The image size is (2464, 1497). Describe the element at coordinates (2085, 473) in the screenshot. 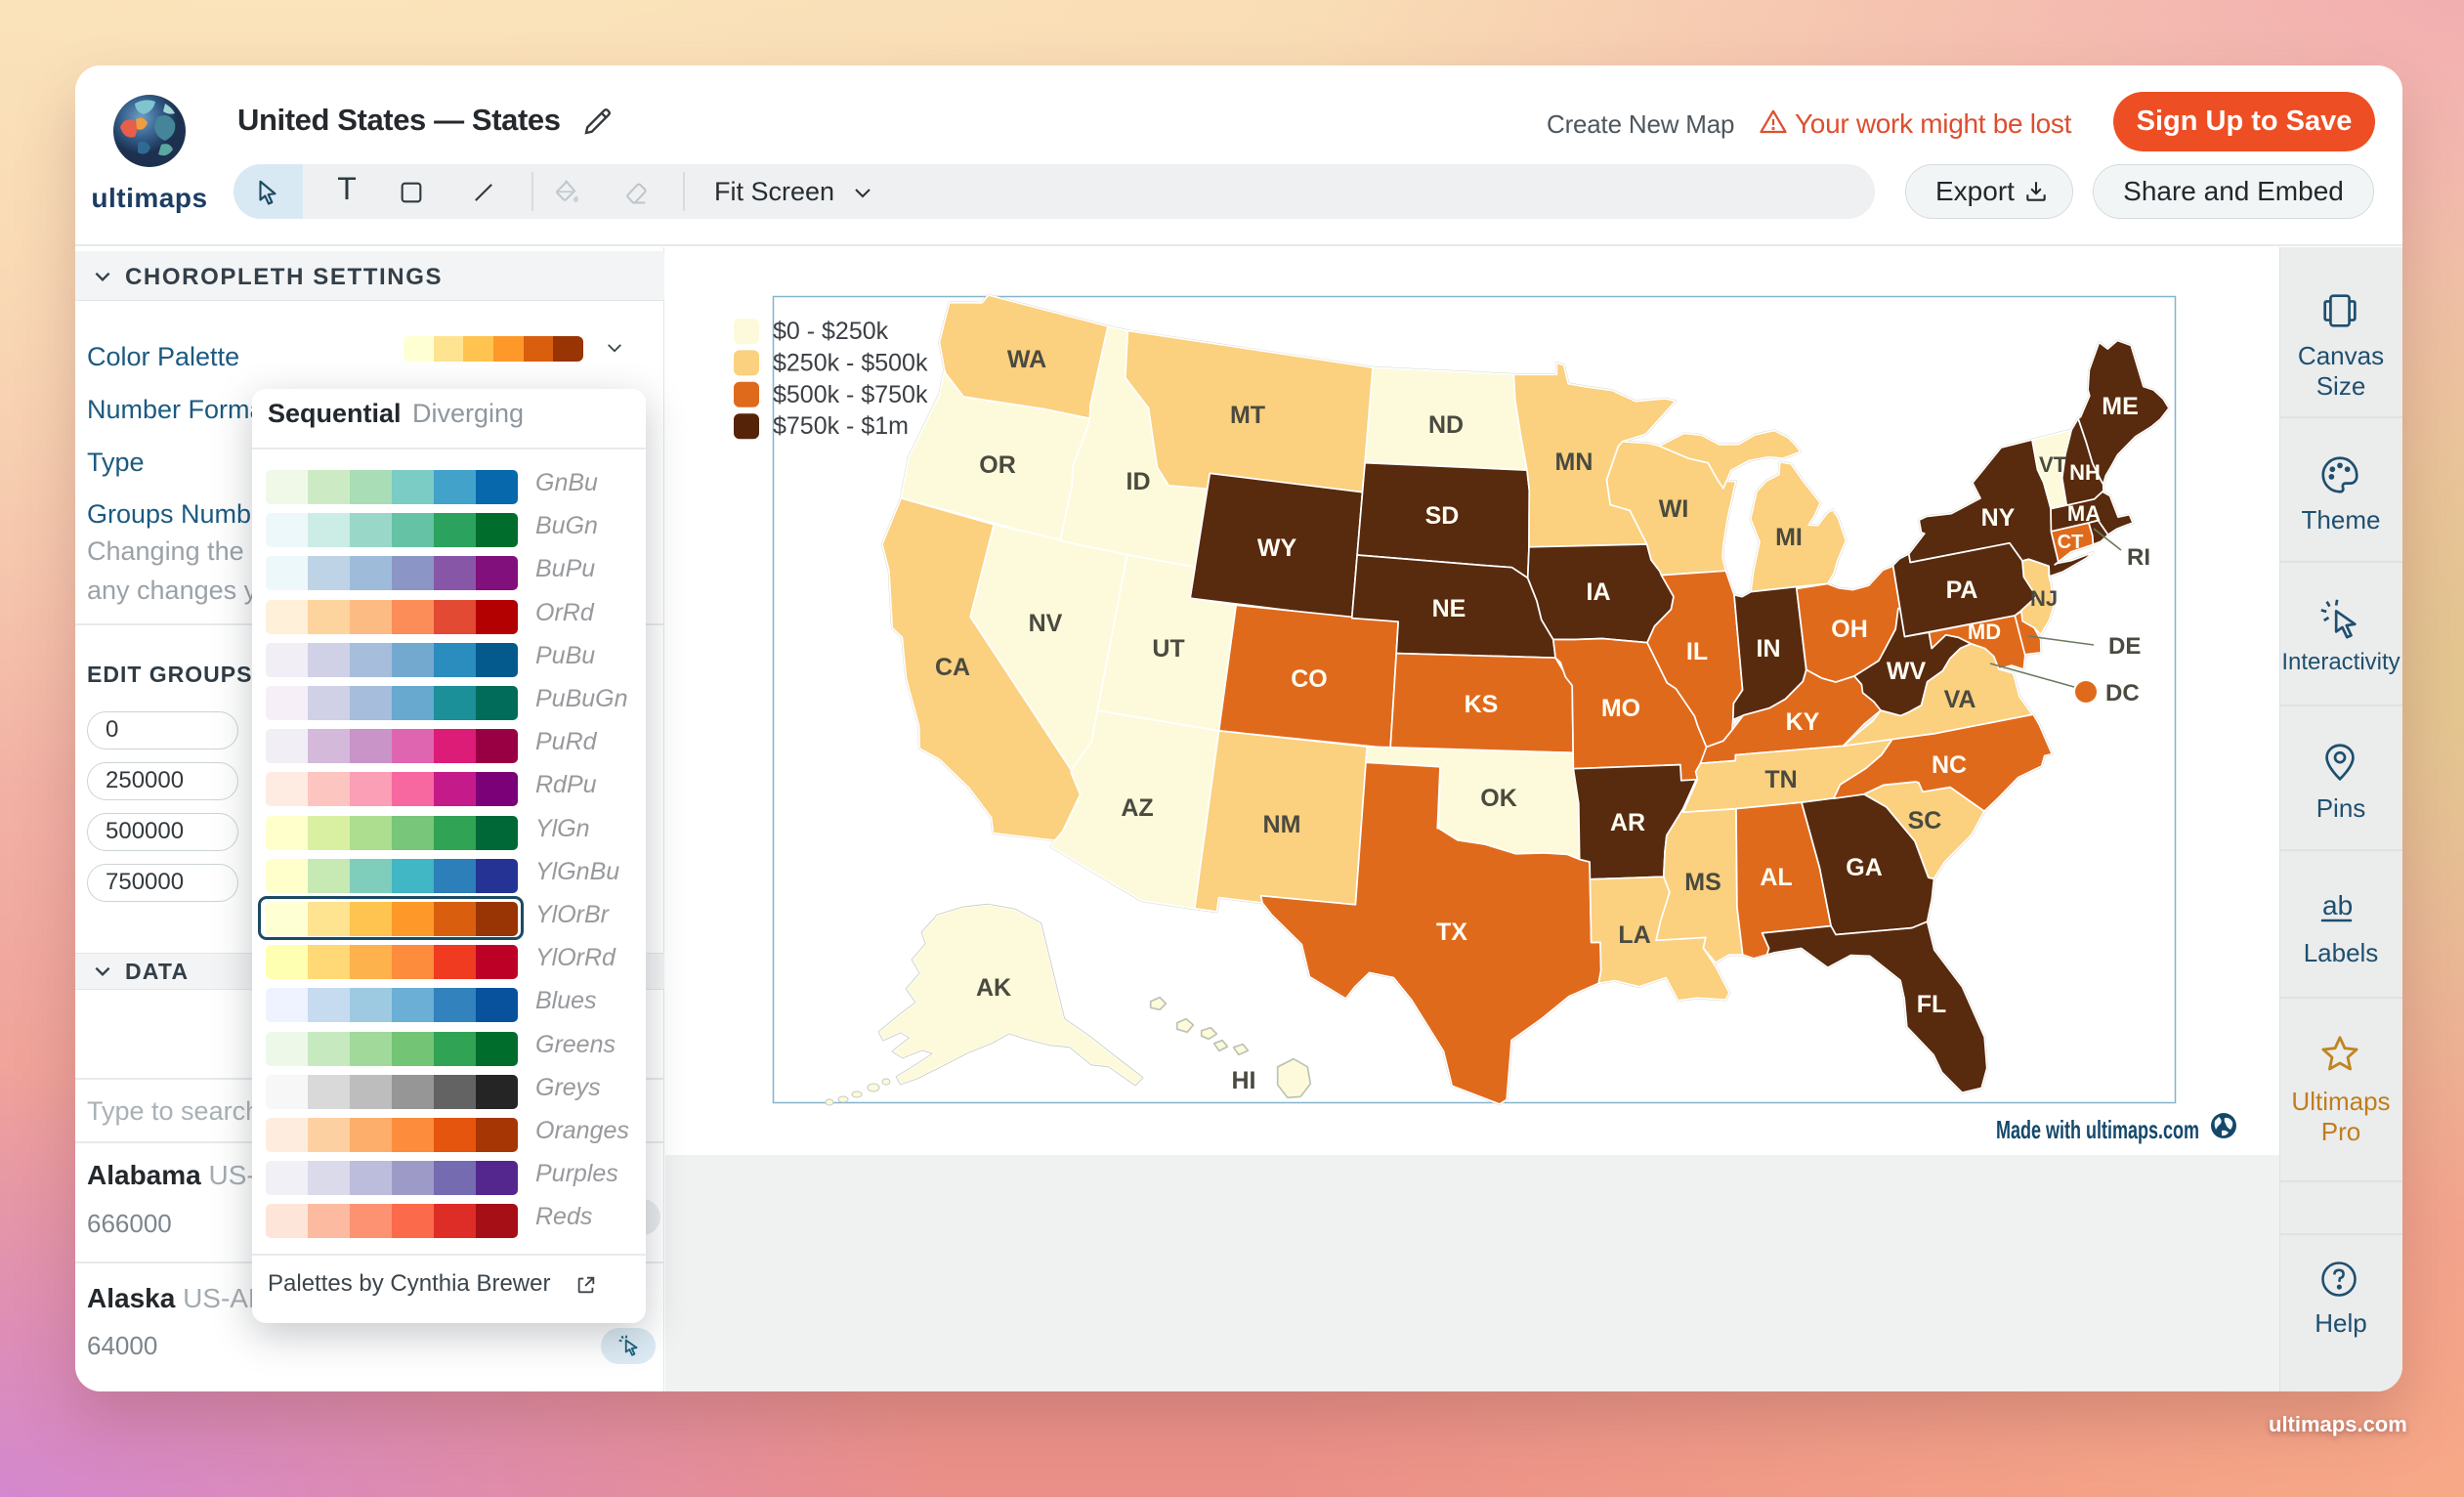

I see `svg-text: NH` at that location.